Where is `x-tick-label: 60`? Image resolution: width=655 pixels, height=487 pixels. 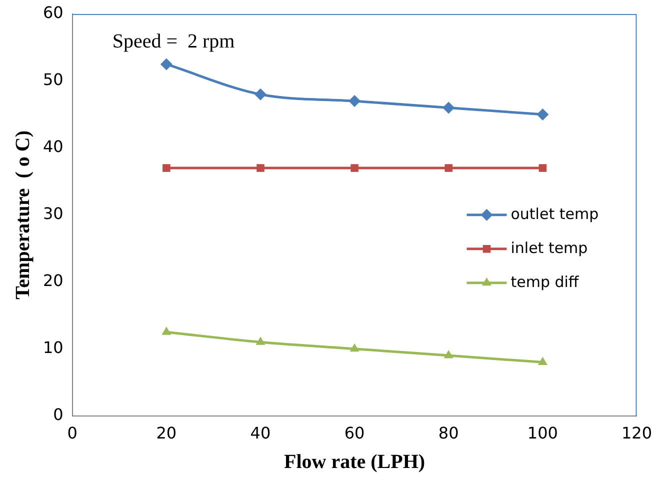
x-tick-label: 60 is located at coordinates (354, 433).